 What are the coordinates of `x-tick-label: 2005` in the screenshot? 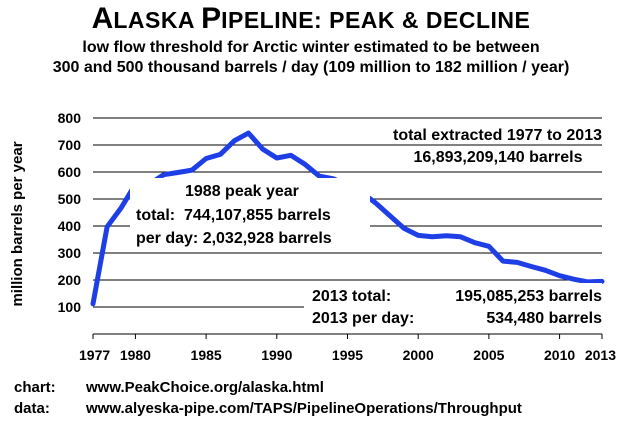 It's located at (488, 355).